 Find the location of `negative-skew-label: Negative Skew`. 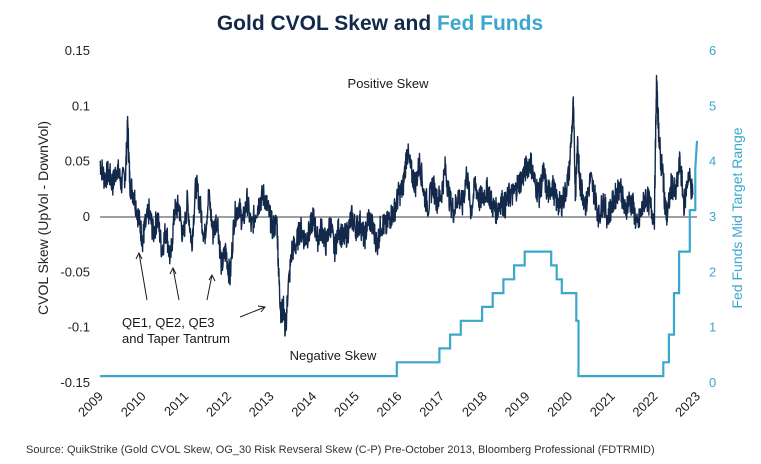

negative-skew-label: Negative Skew is located at coordinates (333, 355).